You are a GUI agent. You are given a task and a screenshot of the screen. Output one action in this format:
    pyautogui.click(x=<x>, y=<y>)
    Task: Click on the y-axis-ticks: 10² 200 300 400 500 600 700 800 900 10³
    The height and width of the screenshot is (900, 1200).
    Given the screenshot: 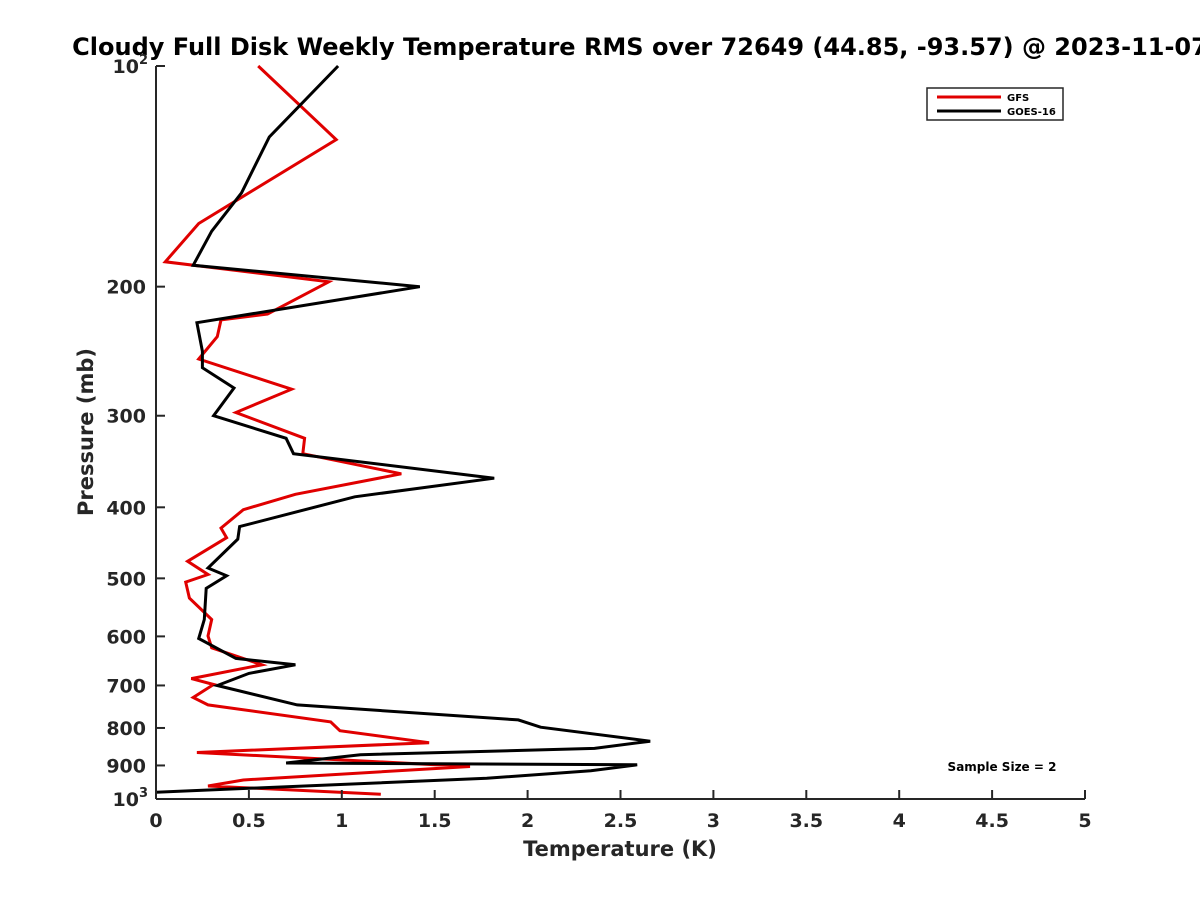 What is the action you would take?
    pyautogui.click(x=135, y=432)
    